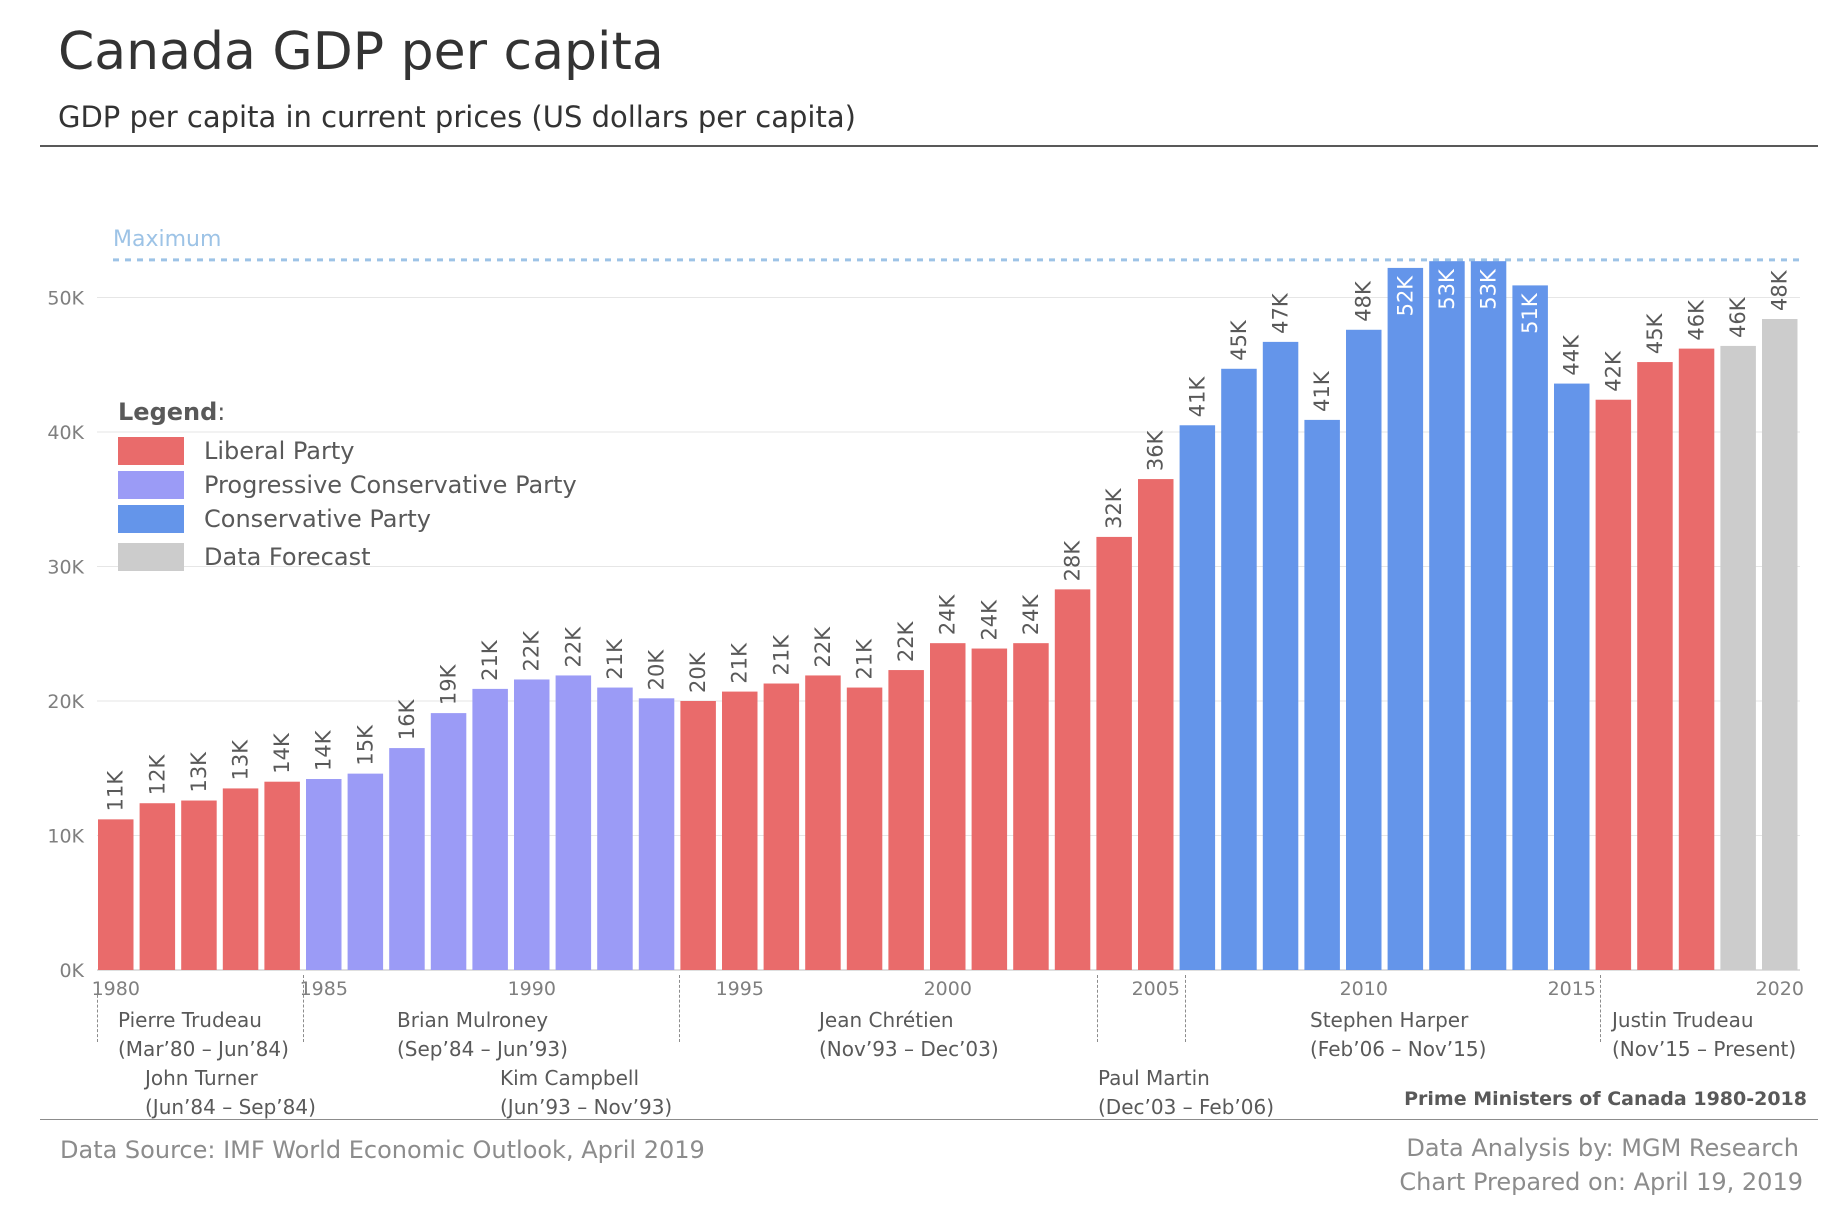 The width and height of the screenshot is (1839, 1210). I want to click on pm-label-kim-campbell: Kim Campbell (Jun’93 – Nov’93), so click(586, 1093).